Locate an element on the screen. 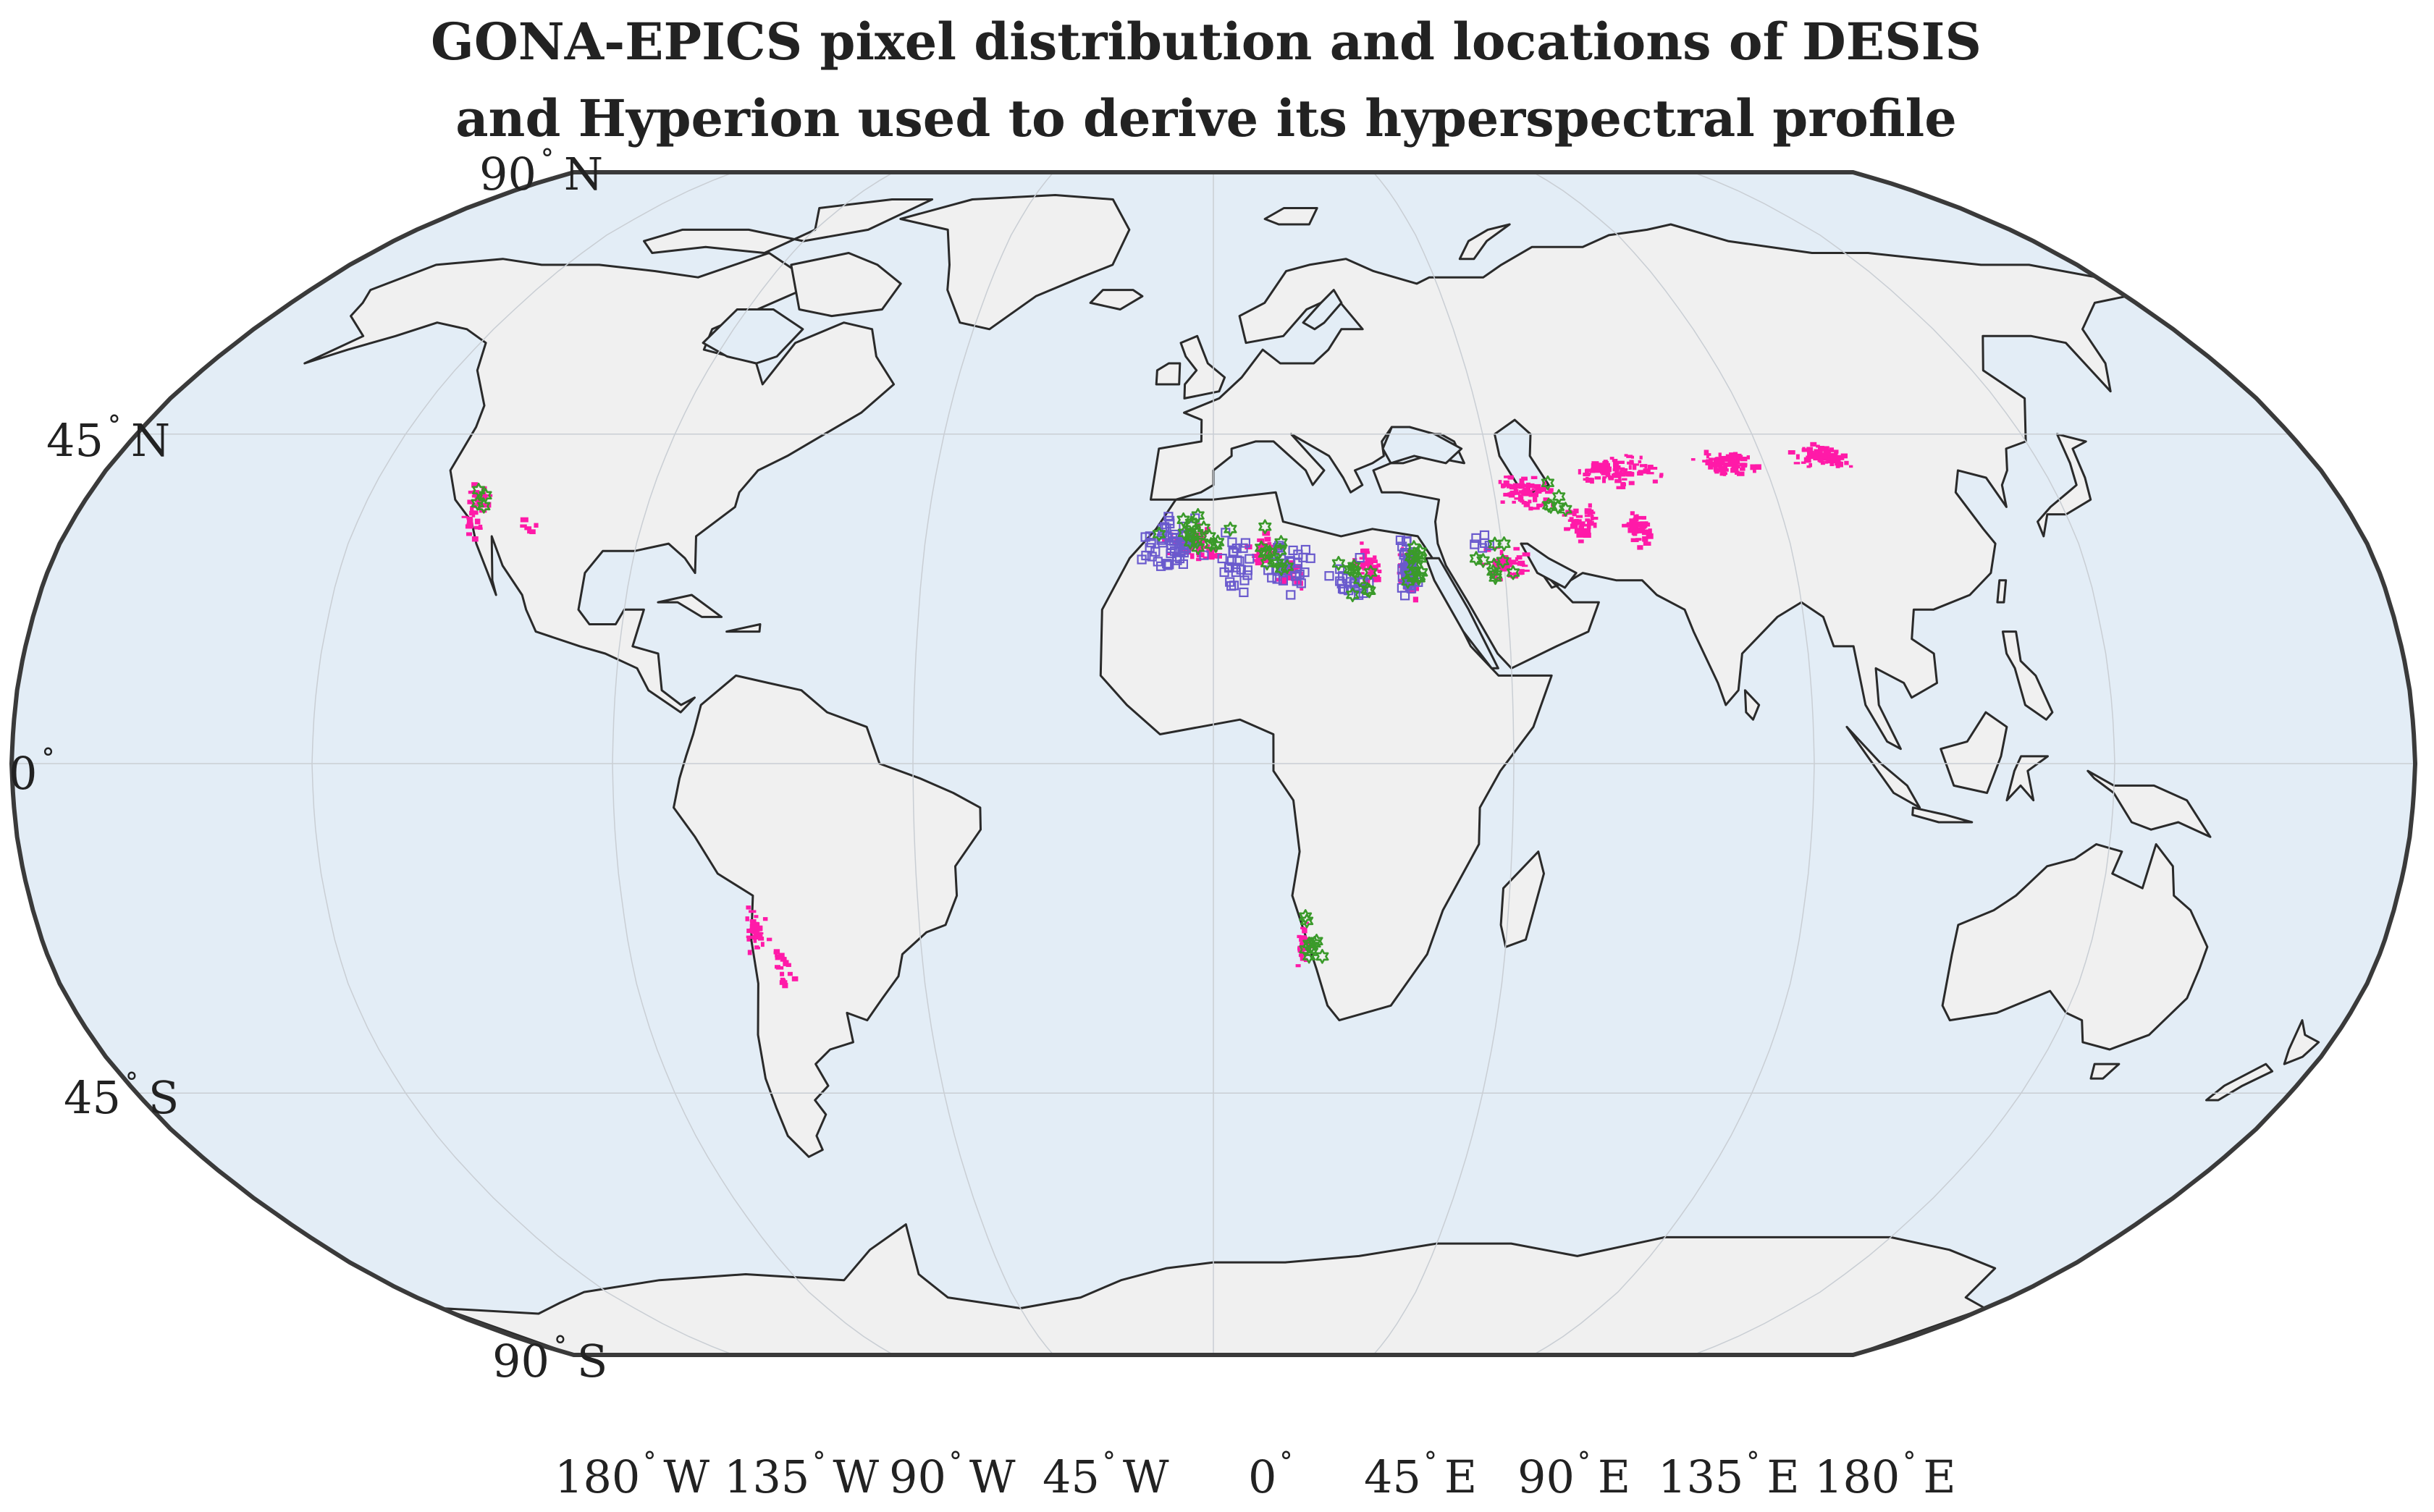 The image size is (2434, 1512). lon-label-135e: 135 ° E is located at coordinates (1729, 1475).